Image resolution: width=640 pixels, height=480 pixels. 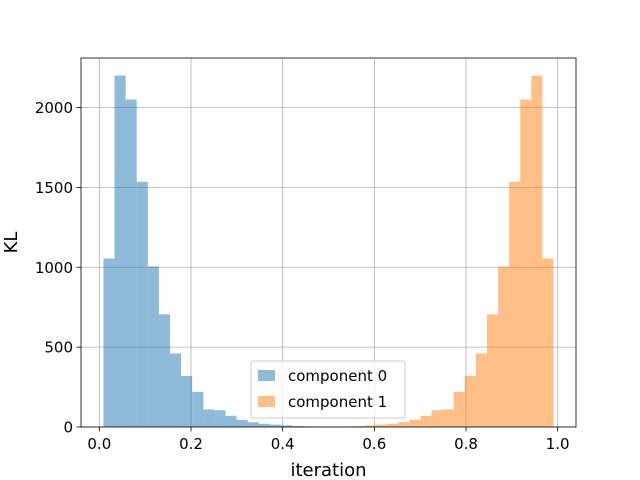 I want to click on y-tick-label: 500, so click(x=58, y=348).